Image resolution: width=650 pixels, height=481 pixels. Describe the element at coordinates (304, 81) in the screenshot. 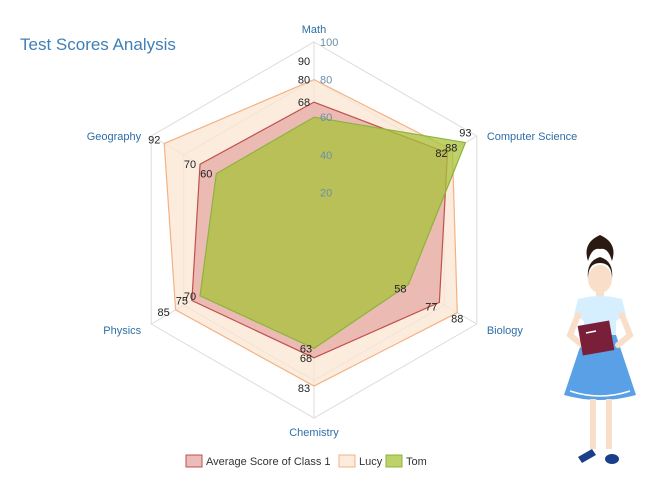

I see `data-label: 80` at that location.